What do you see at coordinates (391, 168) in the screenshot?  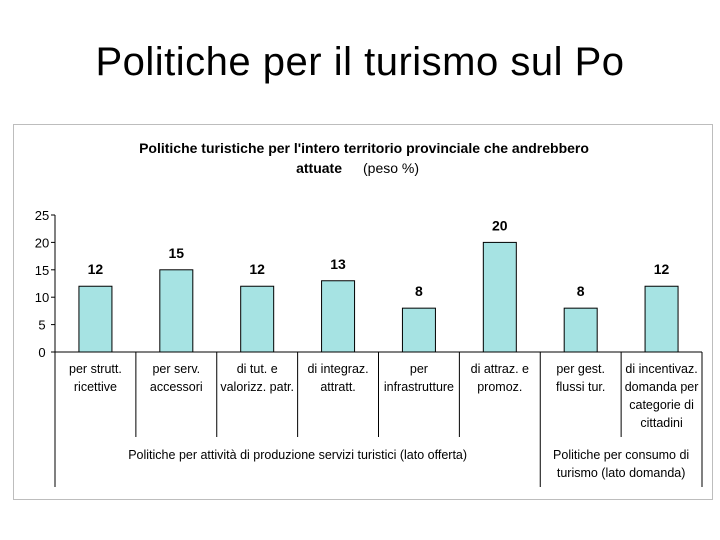 I see `chart-title-unit: (peso %)` at bounding box center [391, 168].